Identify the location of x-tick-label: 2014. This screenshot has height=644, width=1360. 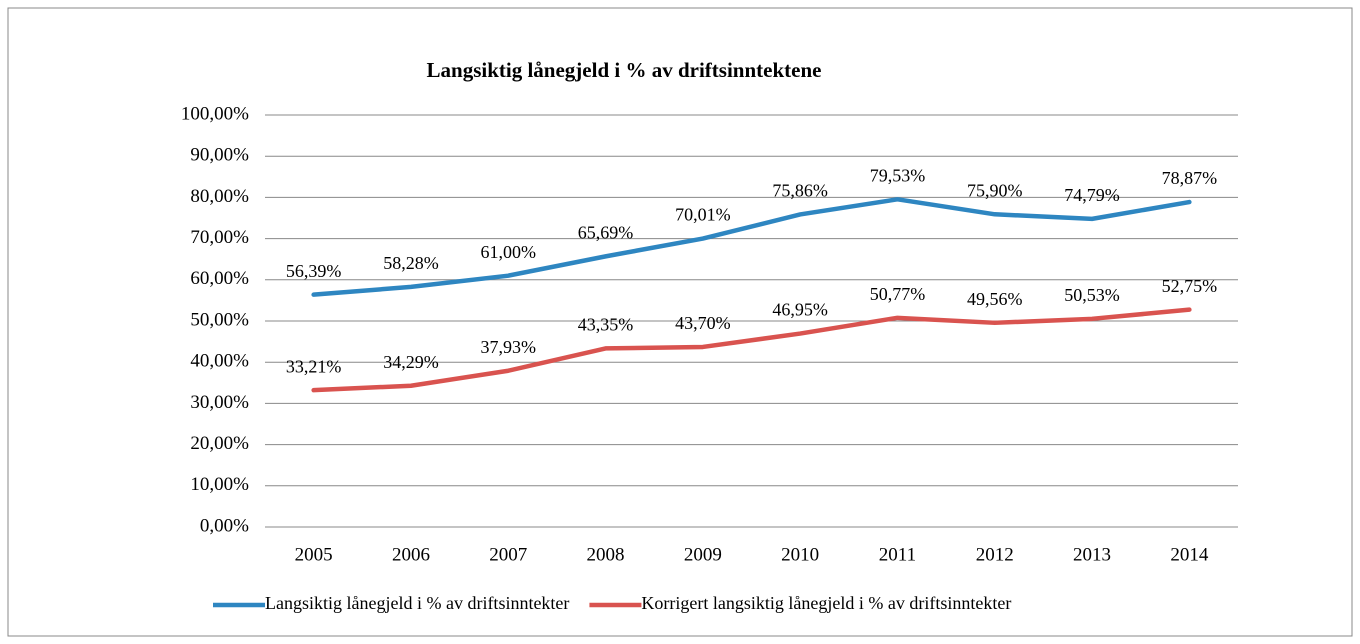
(1189, 554).